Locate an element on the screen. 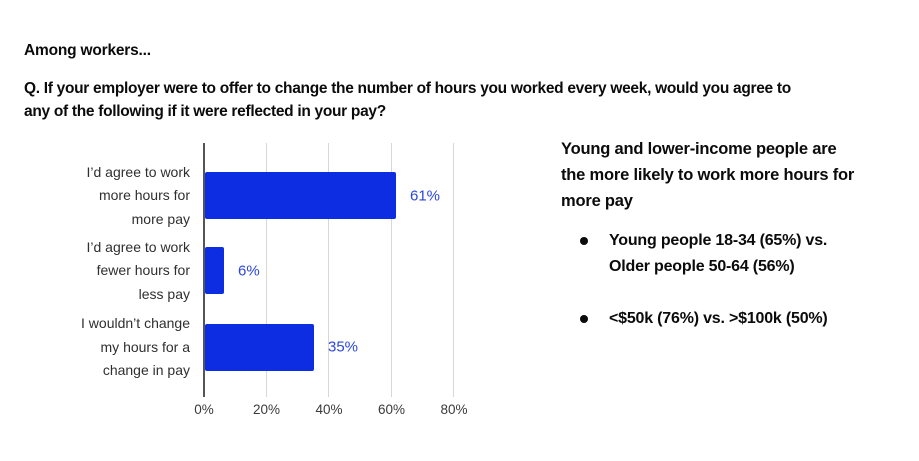 The width and height of the screenshot is (919, 461). x-tick-label-40: 40% is located at coordinates (329, 409).